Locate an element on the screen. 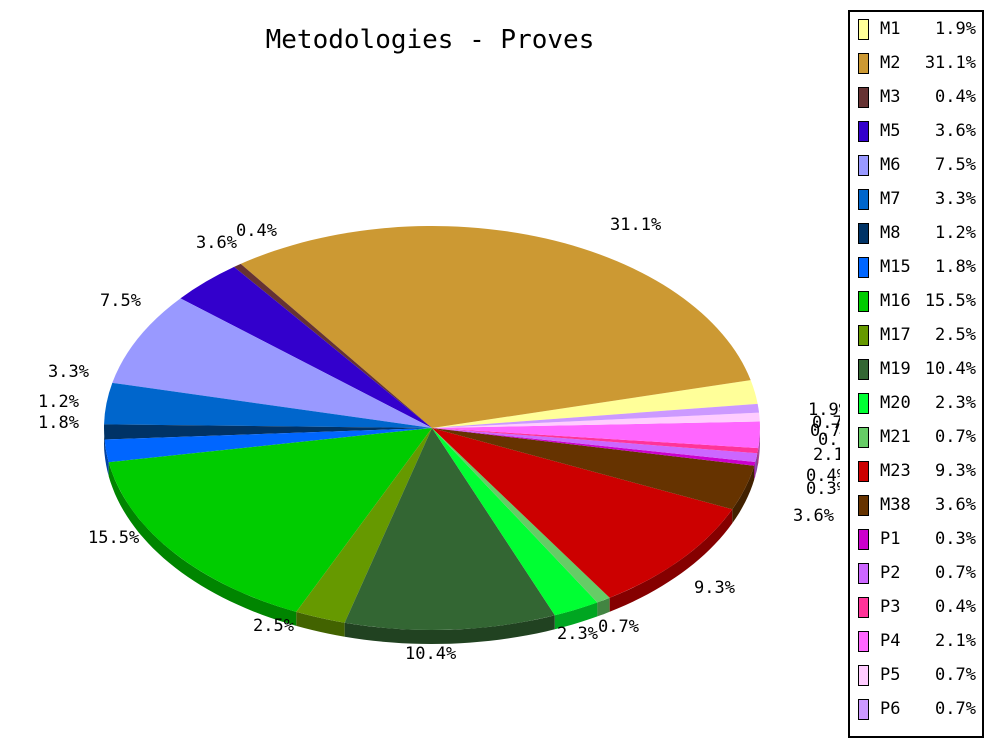 This screenshot has height=745, width=988. data-label-m38: 3.6% is located at coordinates (813, 516).